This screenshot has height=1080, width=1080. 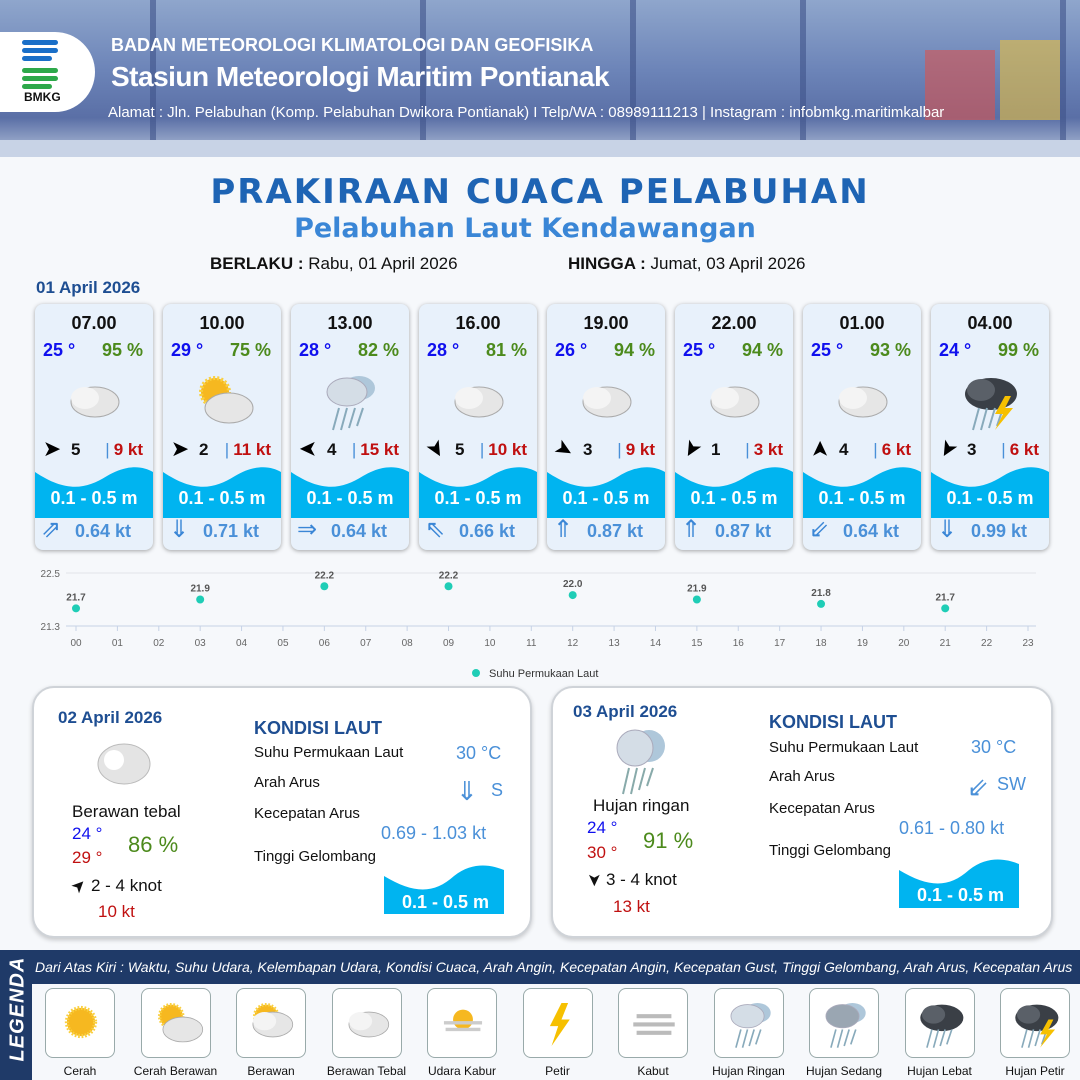 I want to click on humidity: 75 %, so click(x=250, y=350).